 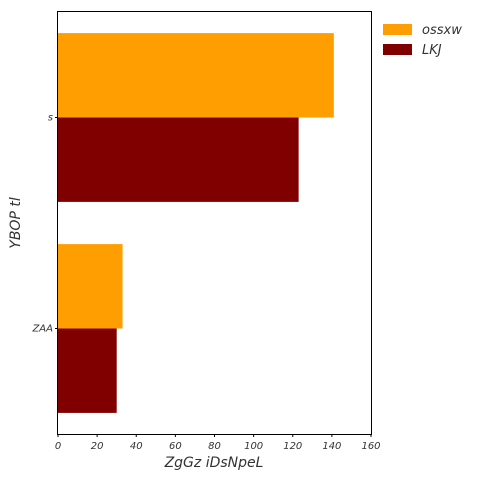 What do you see at coordinates (370, 446) in the screenshot?
I see `x-tick-label: 160` at bounding box center [370, 446].